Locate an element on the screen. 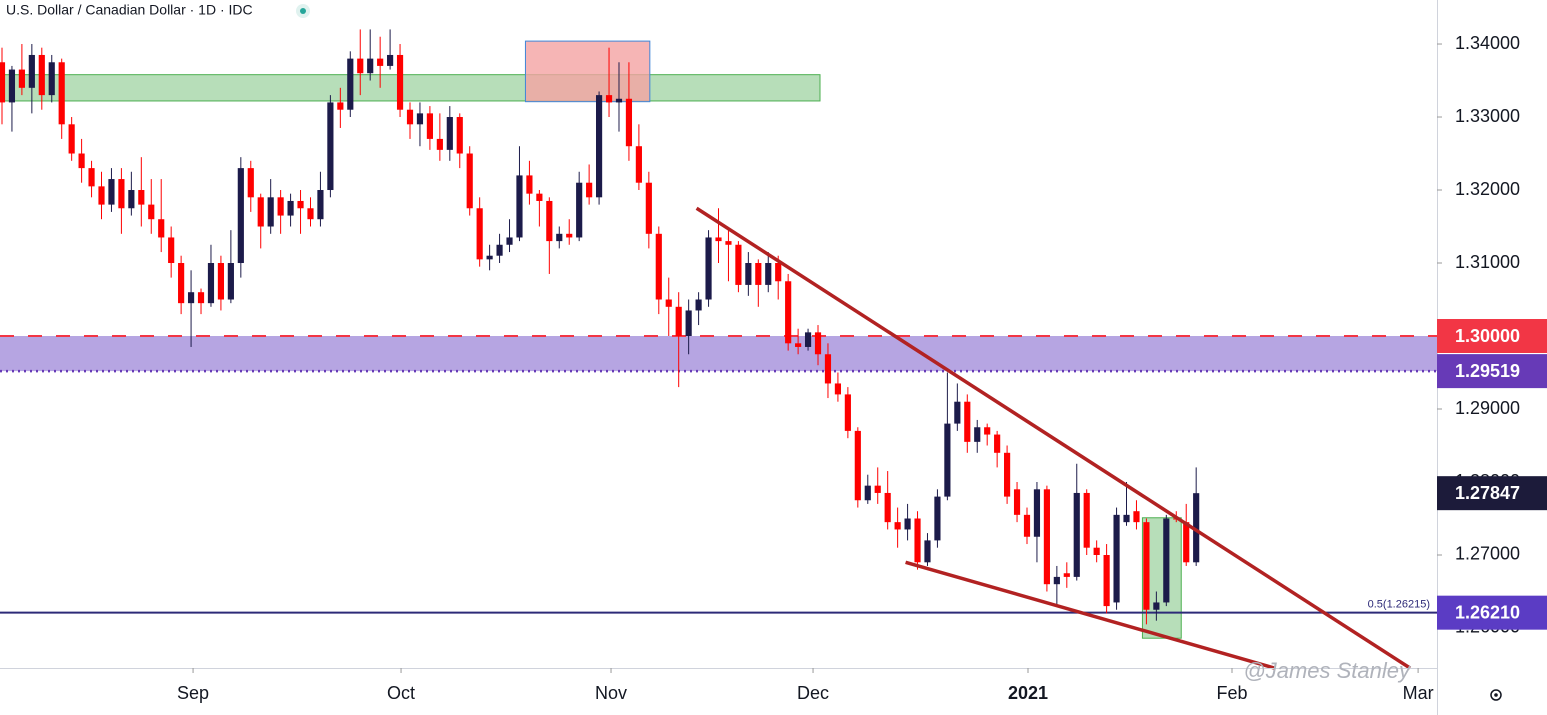  x-tick-label: Dec is located at coordinates (813, 693).